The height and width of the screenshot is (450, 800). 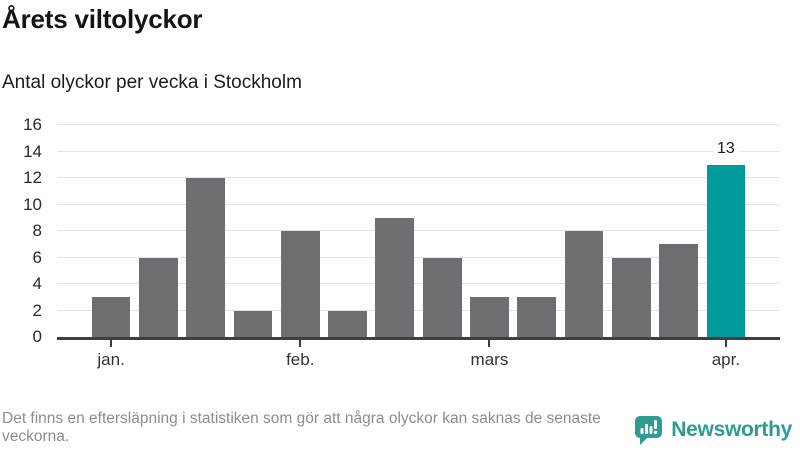 I want to click on y-tick-label: 16, so click(x=32, y=124).